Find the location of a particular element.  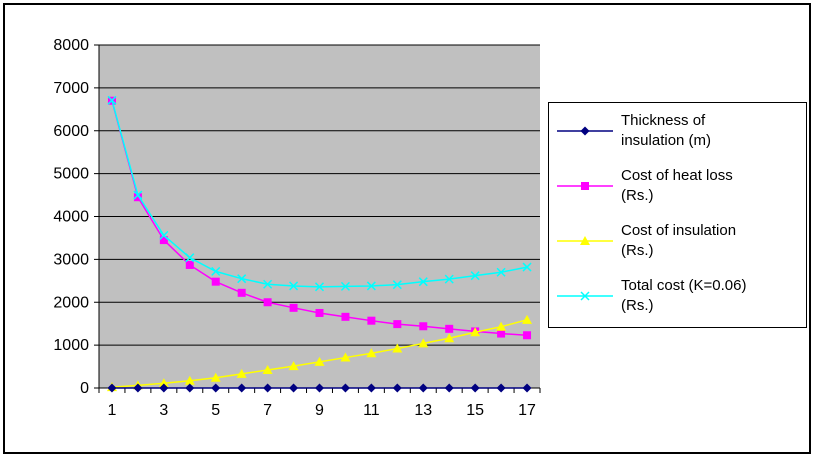

x-tick-label: 5 is located at coordinates (215, 410).